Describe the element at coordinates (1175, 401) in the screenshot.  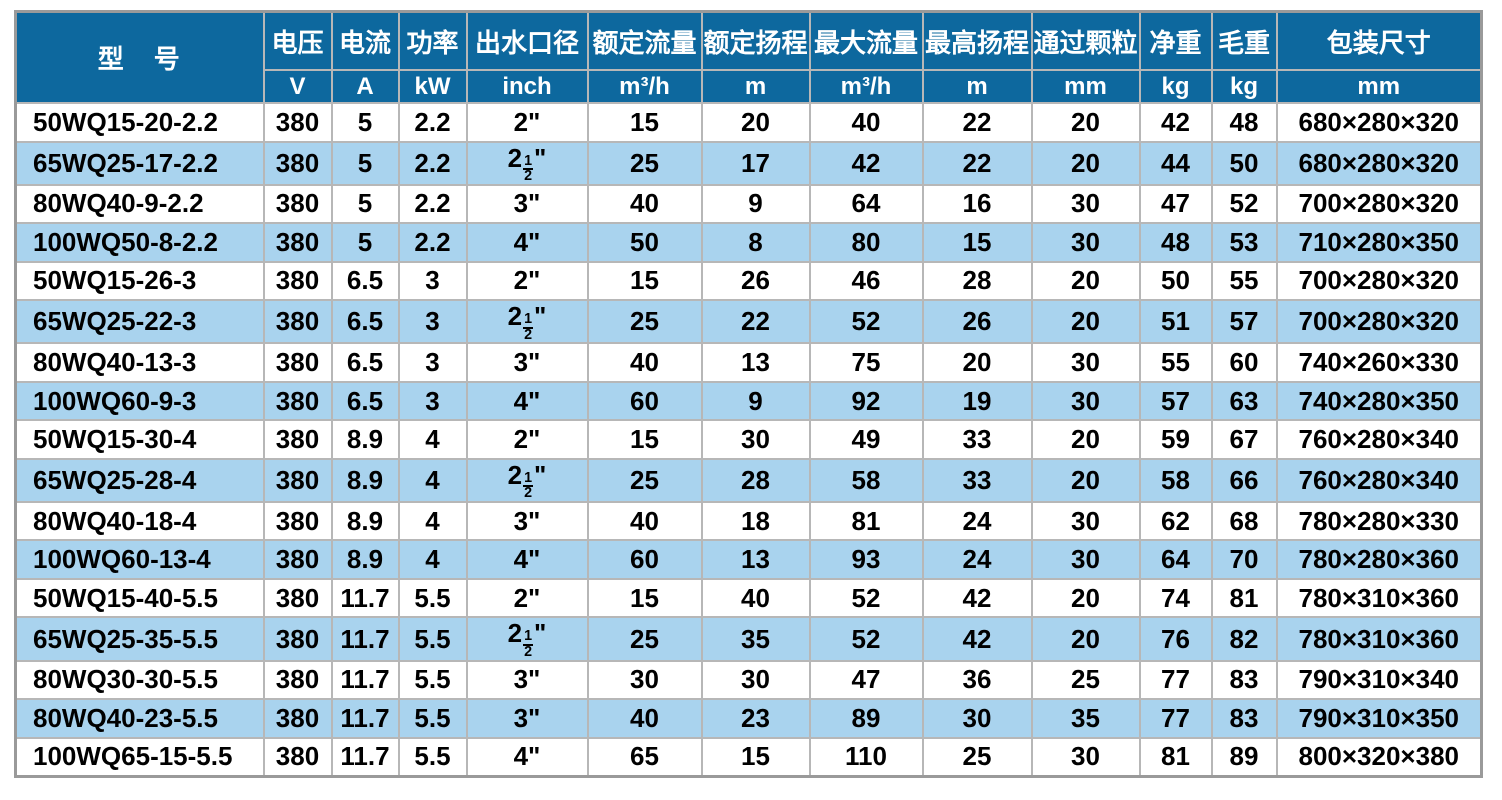
I see `cell-net-weight: 57` at that location.